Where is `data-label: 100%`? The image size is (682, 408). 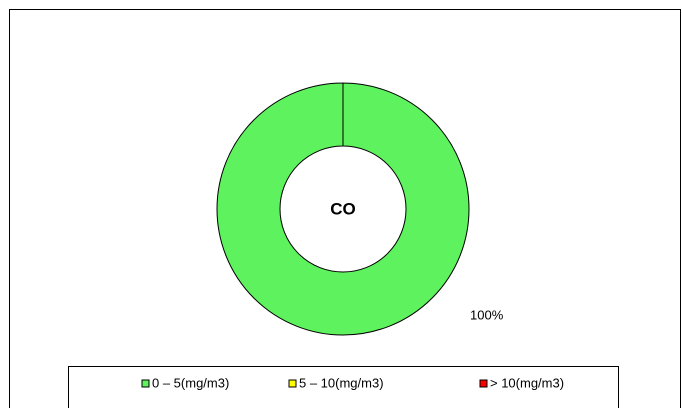 data-label: 100% is located at coordinates (487, 314).